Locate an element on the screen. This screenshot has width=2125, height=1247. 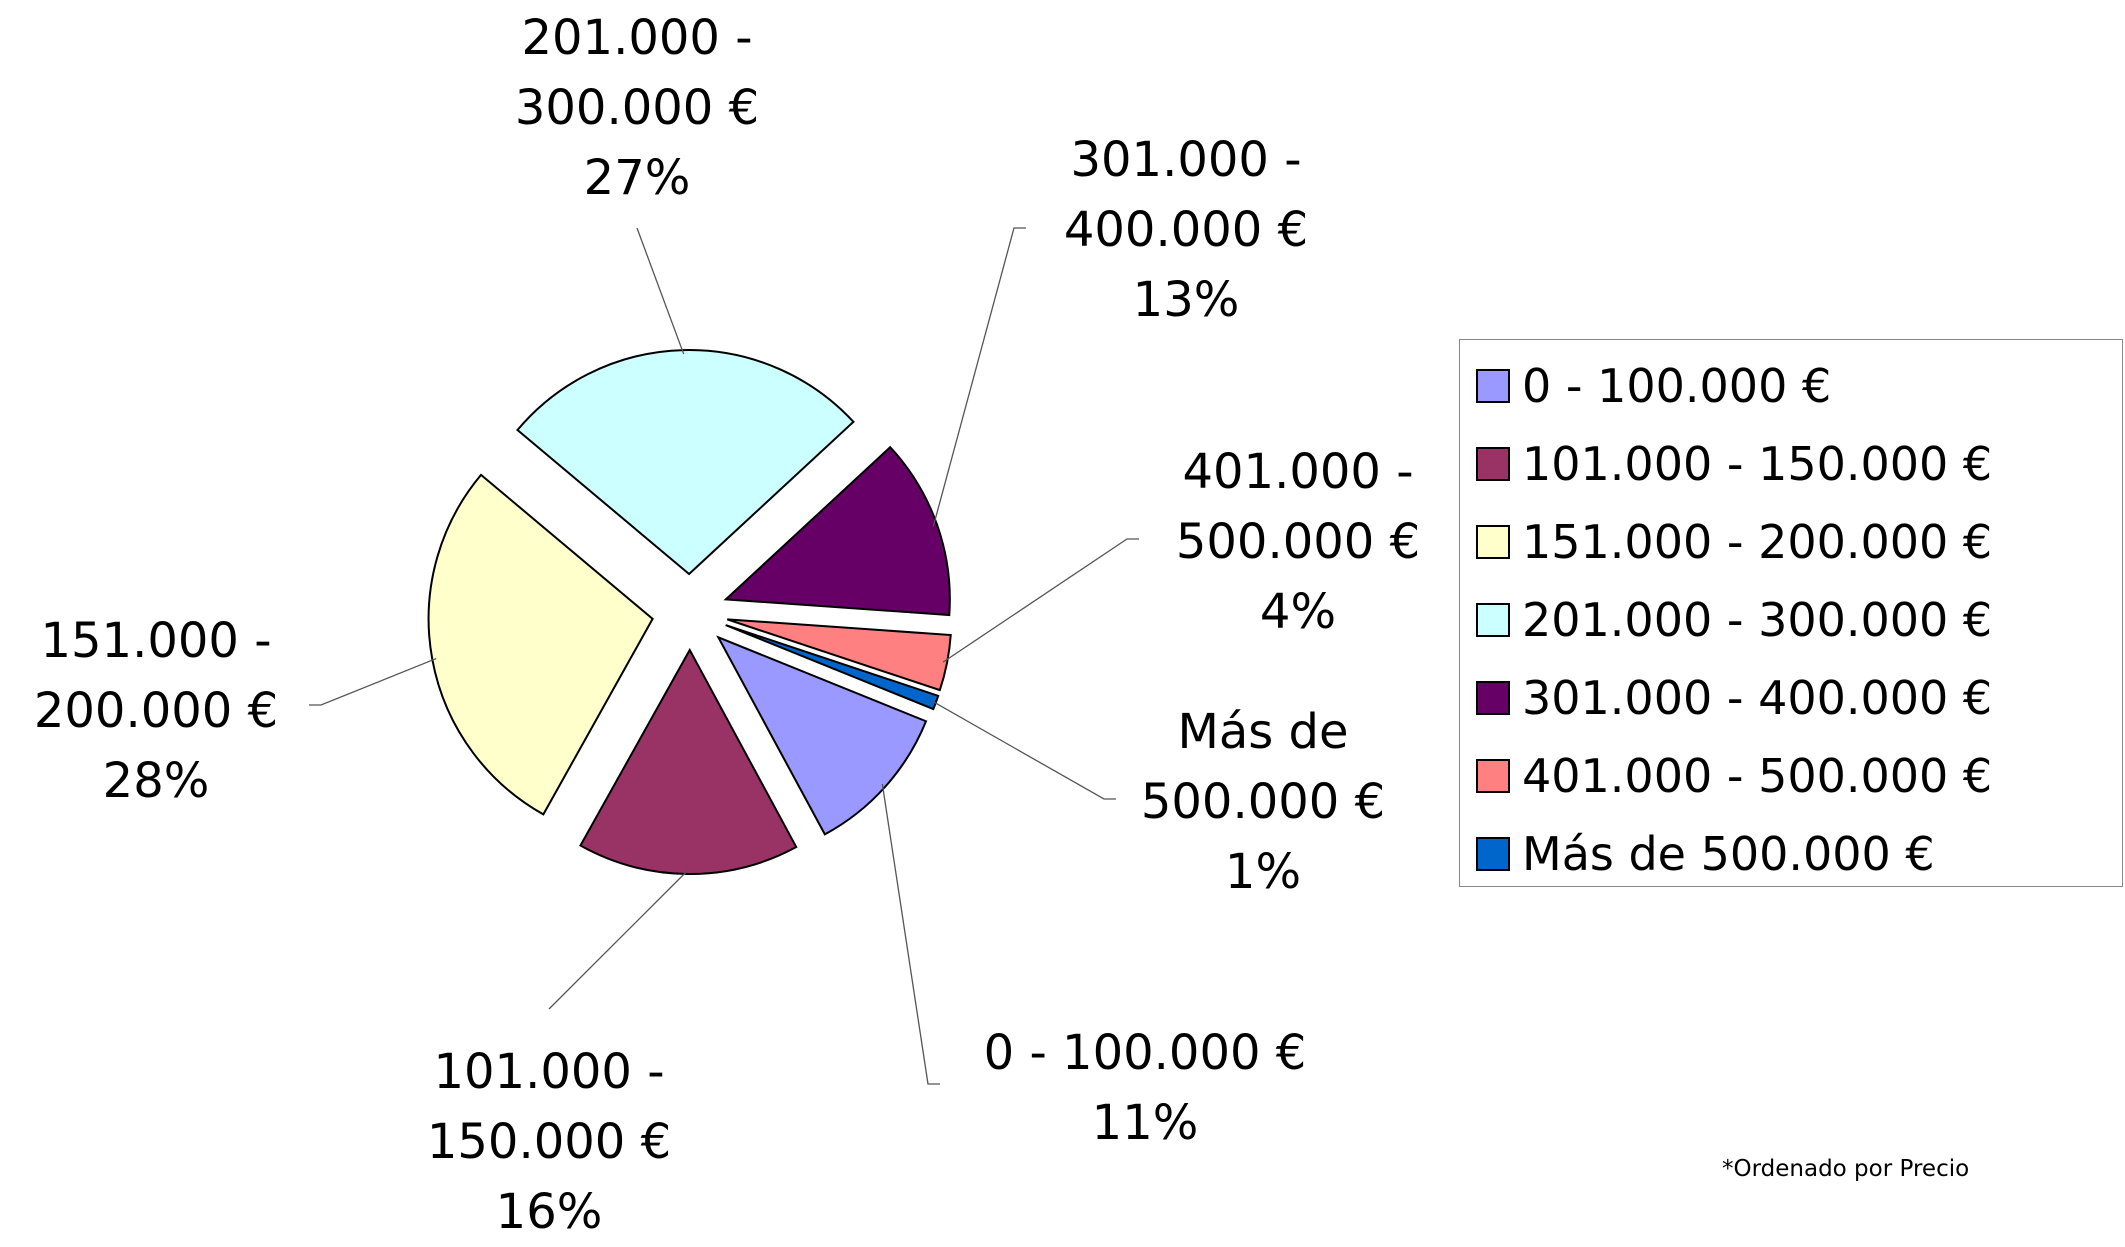
legend-label: 201.000 - 300.000 € is located at coordinates (1757, 620).